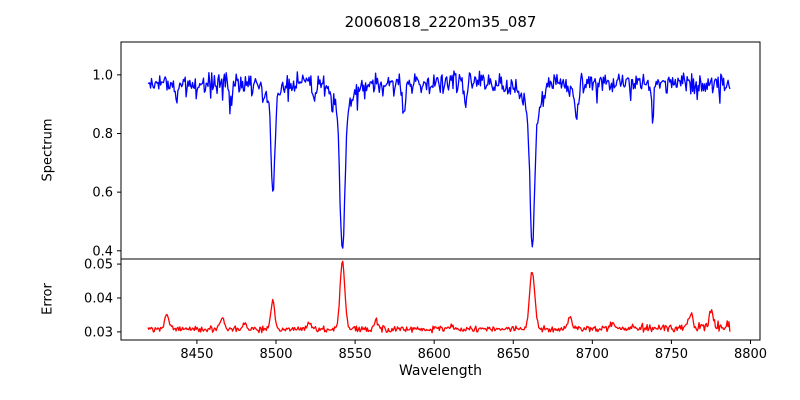 This screenshot has height=400, width=800. I want to click on error-y-tick-label: 0.04, so click(98, 298).